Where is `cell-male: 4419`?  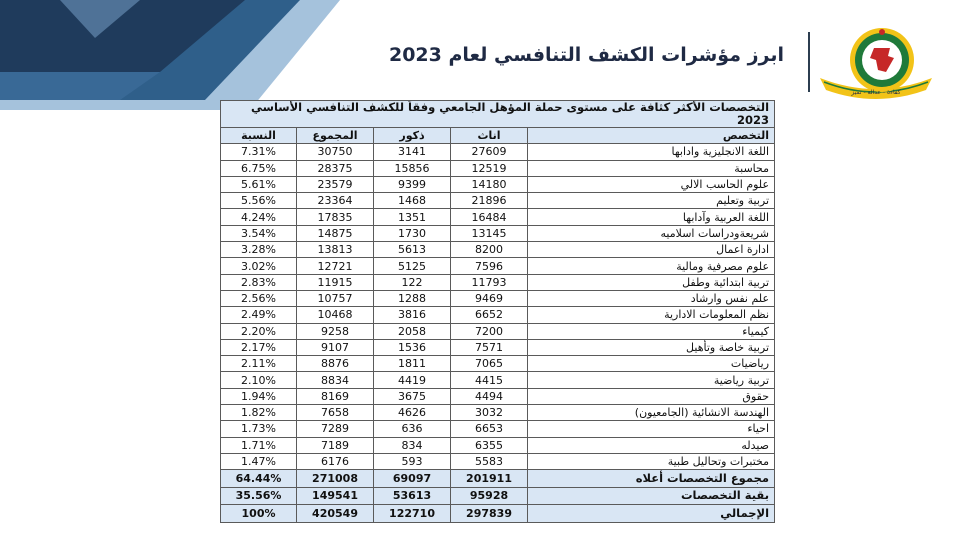
cell-male: 4419 is located at coordinates (412, 380).